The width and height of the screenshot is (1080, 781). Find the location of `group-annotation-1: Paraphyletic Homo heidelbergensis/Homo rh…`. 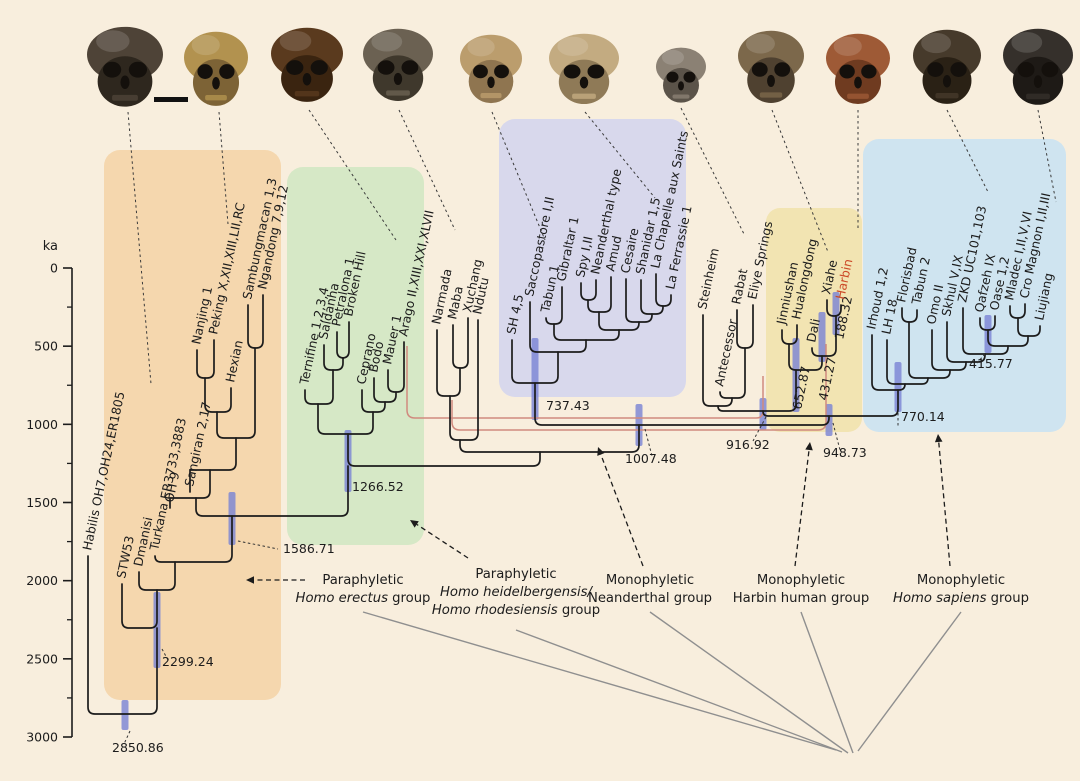

group-annotation-1: Paraphyletic Homo heidelbergensis/Homo rh… is located at coordinates (516, 592).